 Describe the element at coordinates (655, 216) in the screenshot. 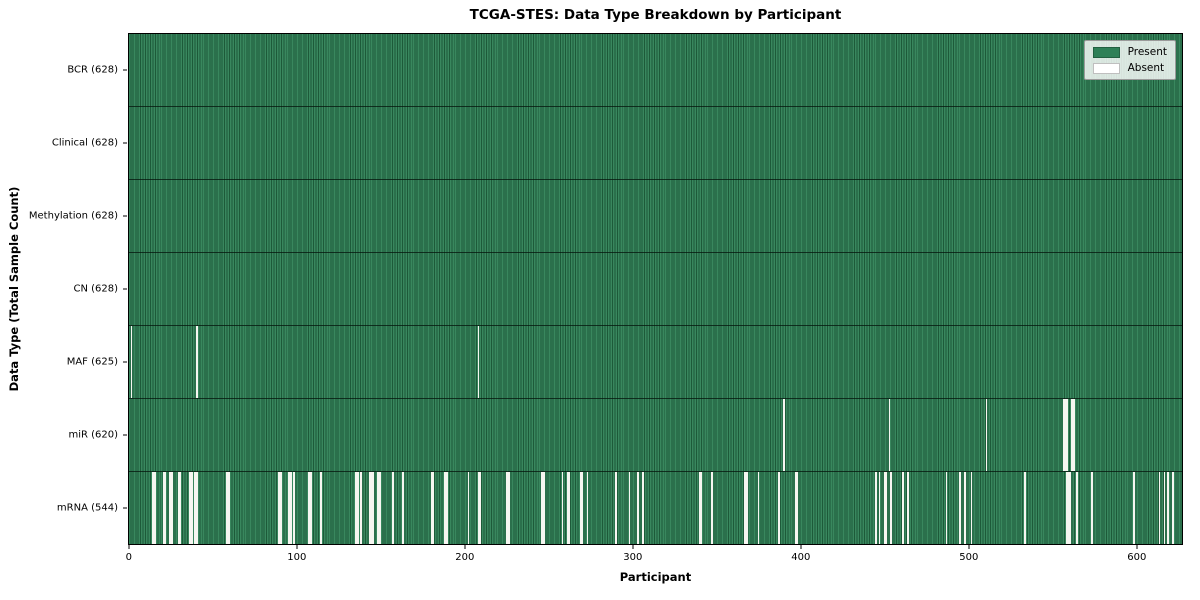

I see `row-methylation` at that location.